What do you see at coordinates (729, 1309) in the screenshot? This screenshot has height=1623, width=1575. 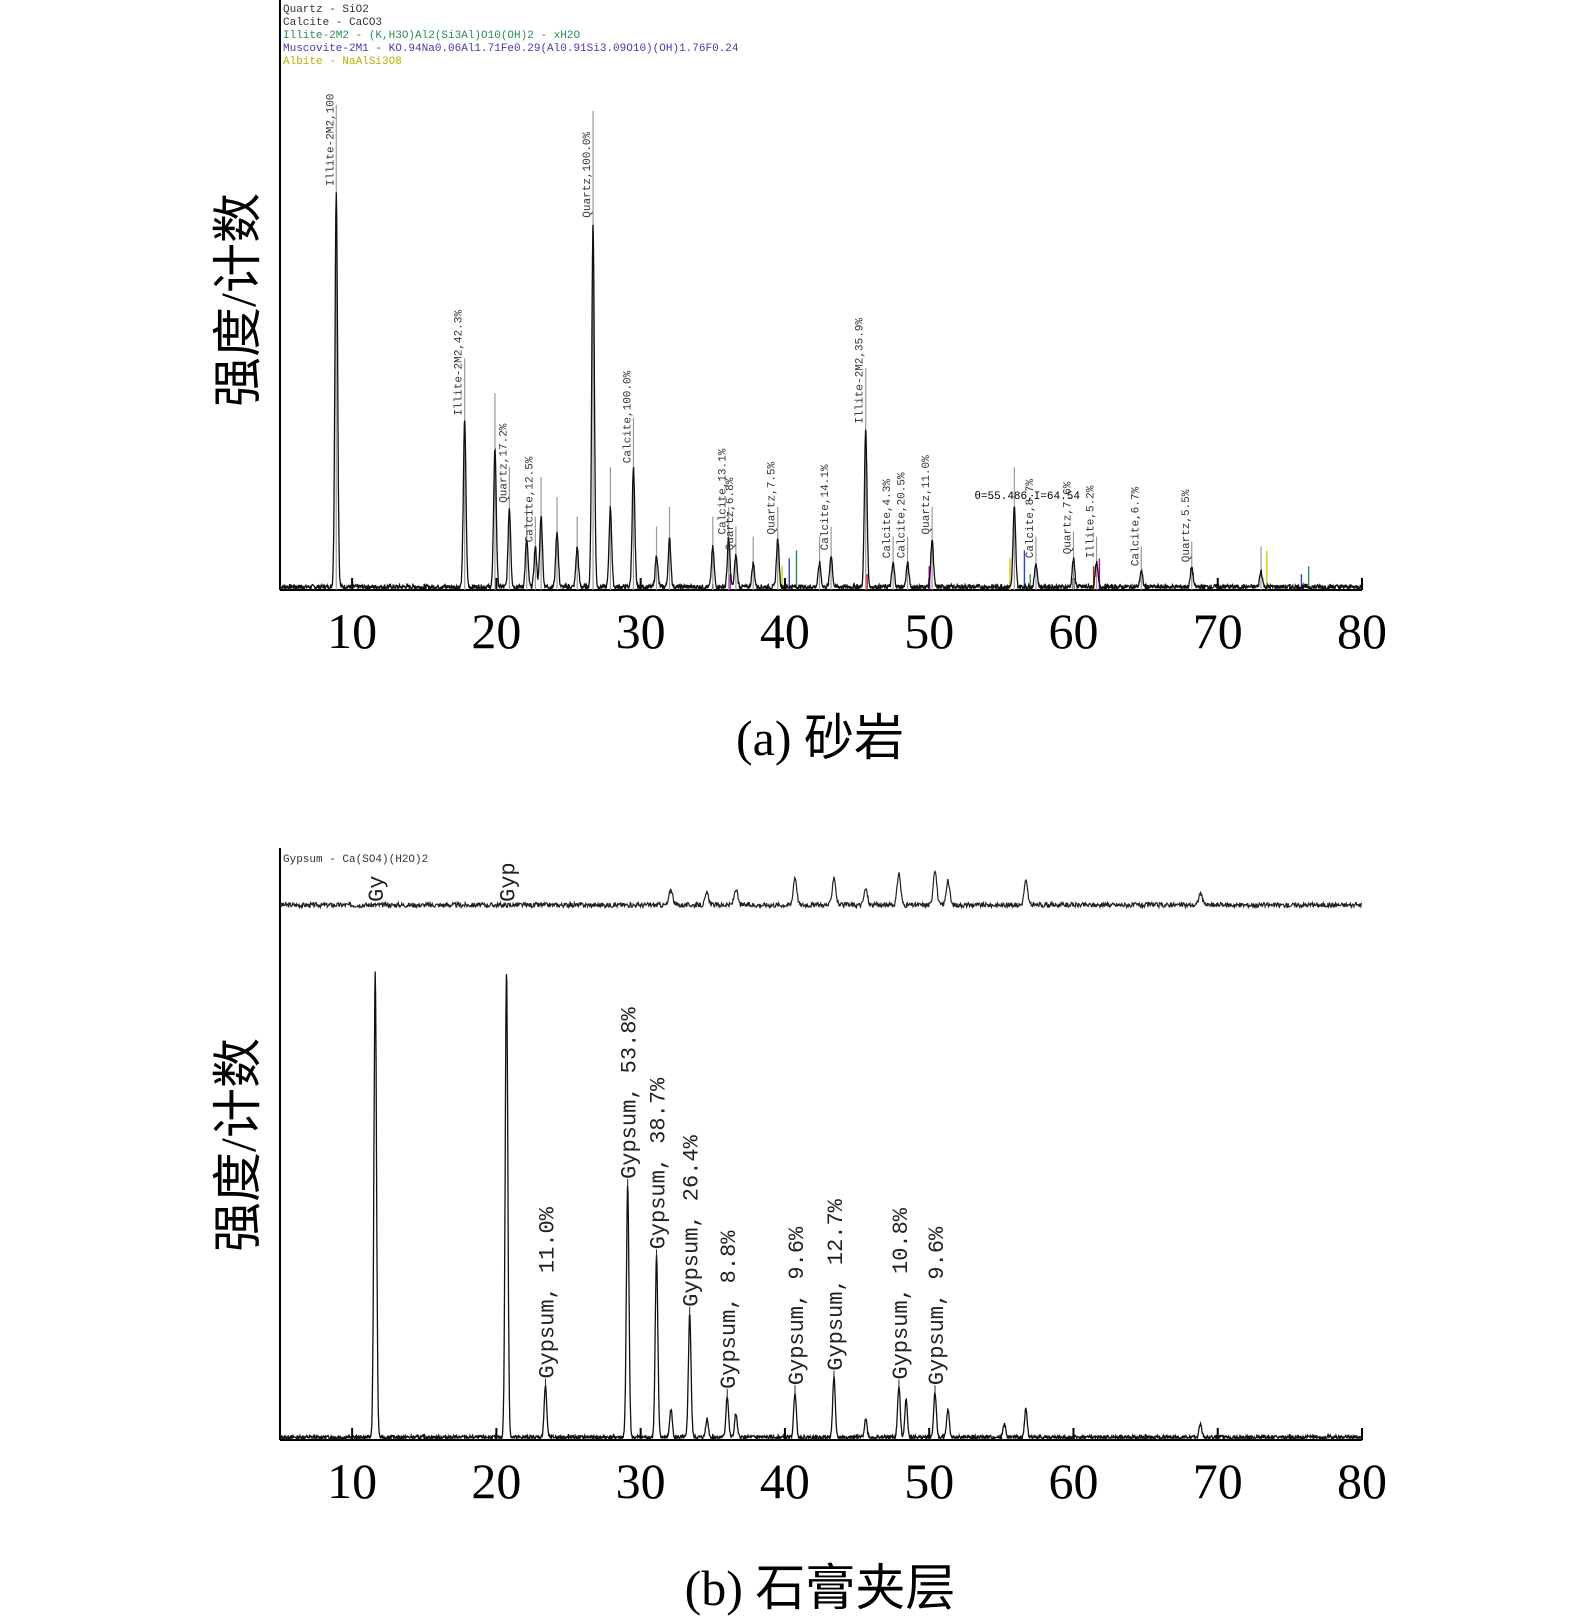 I see `panel-b-peak-label: Gypsum, 8.8%` at bounding box center [729, 1309].